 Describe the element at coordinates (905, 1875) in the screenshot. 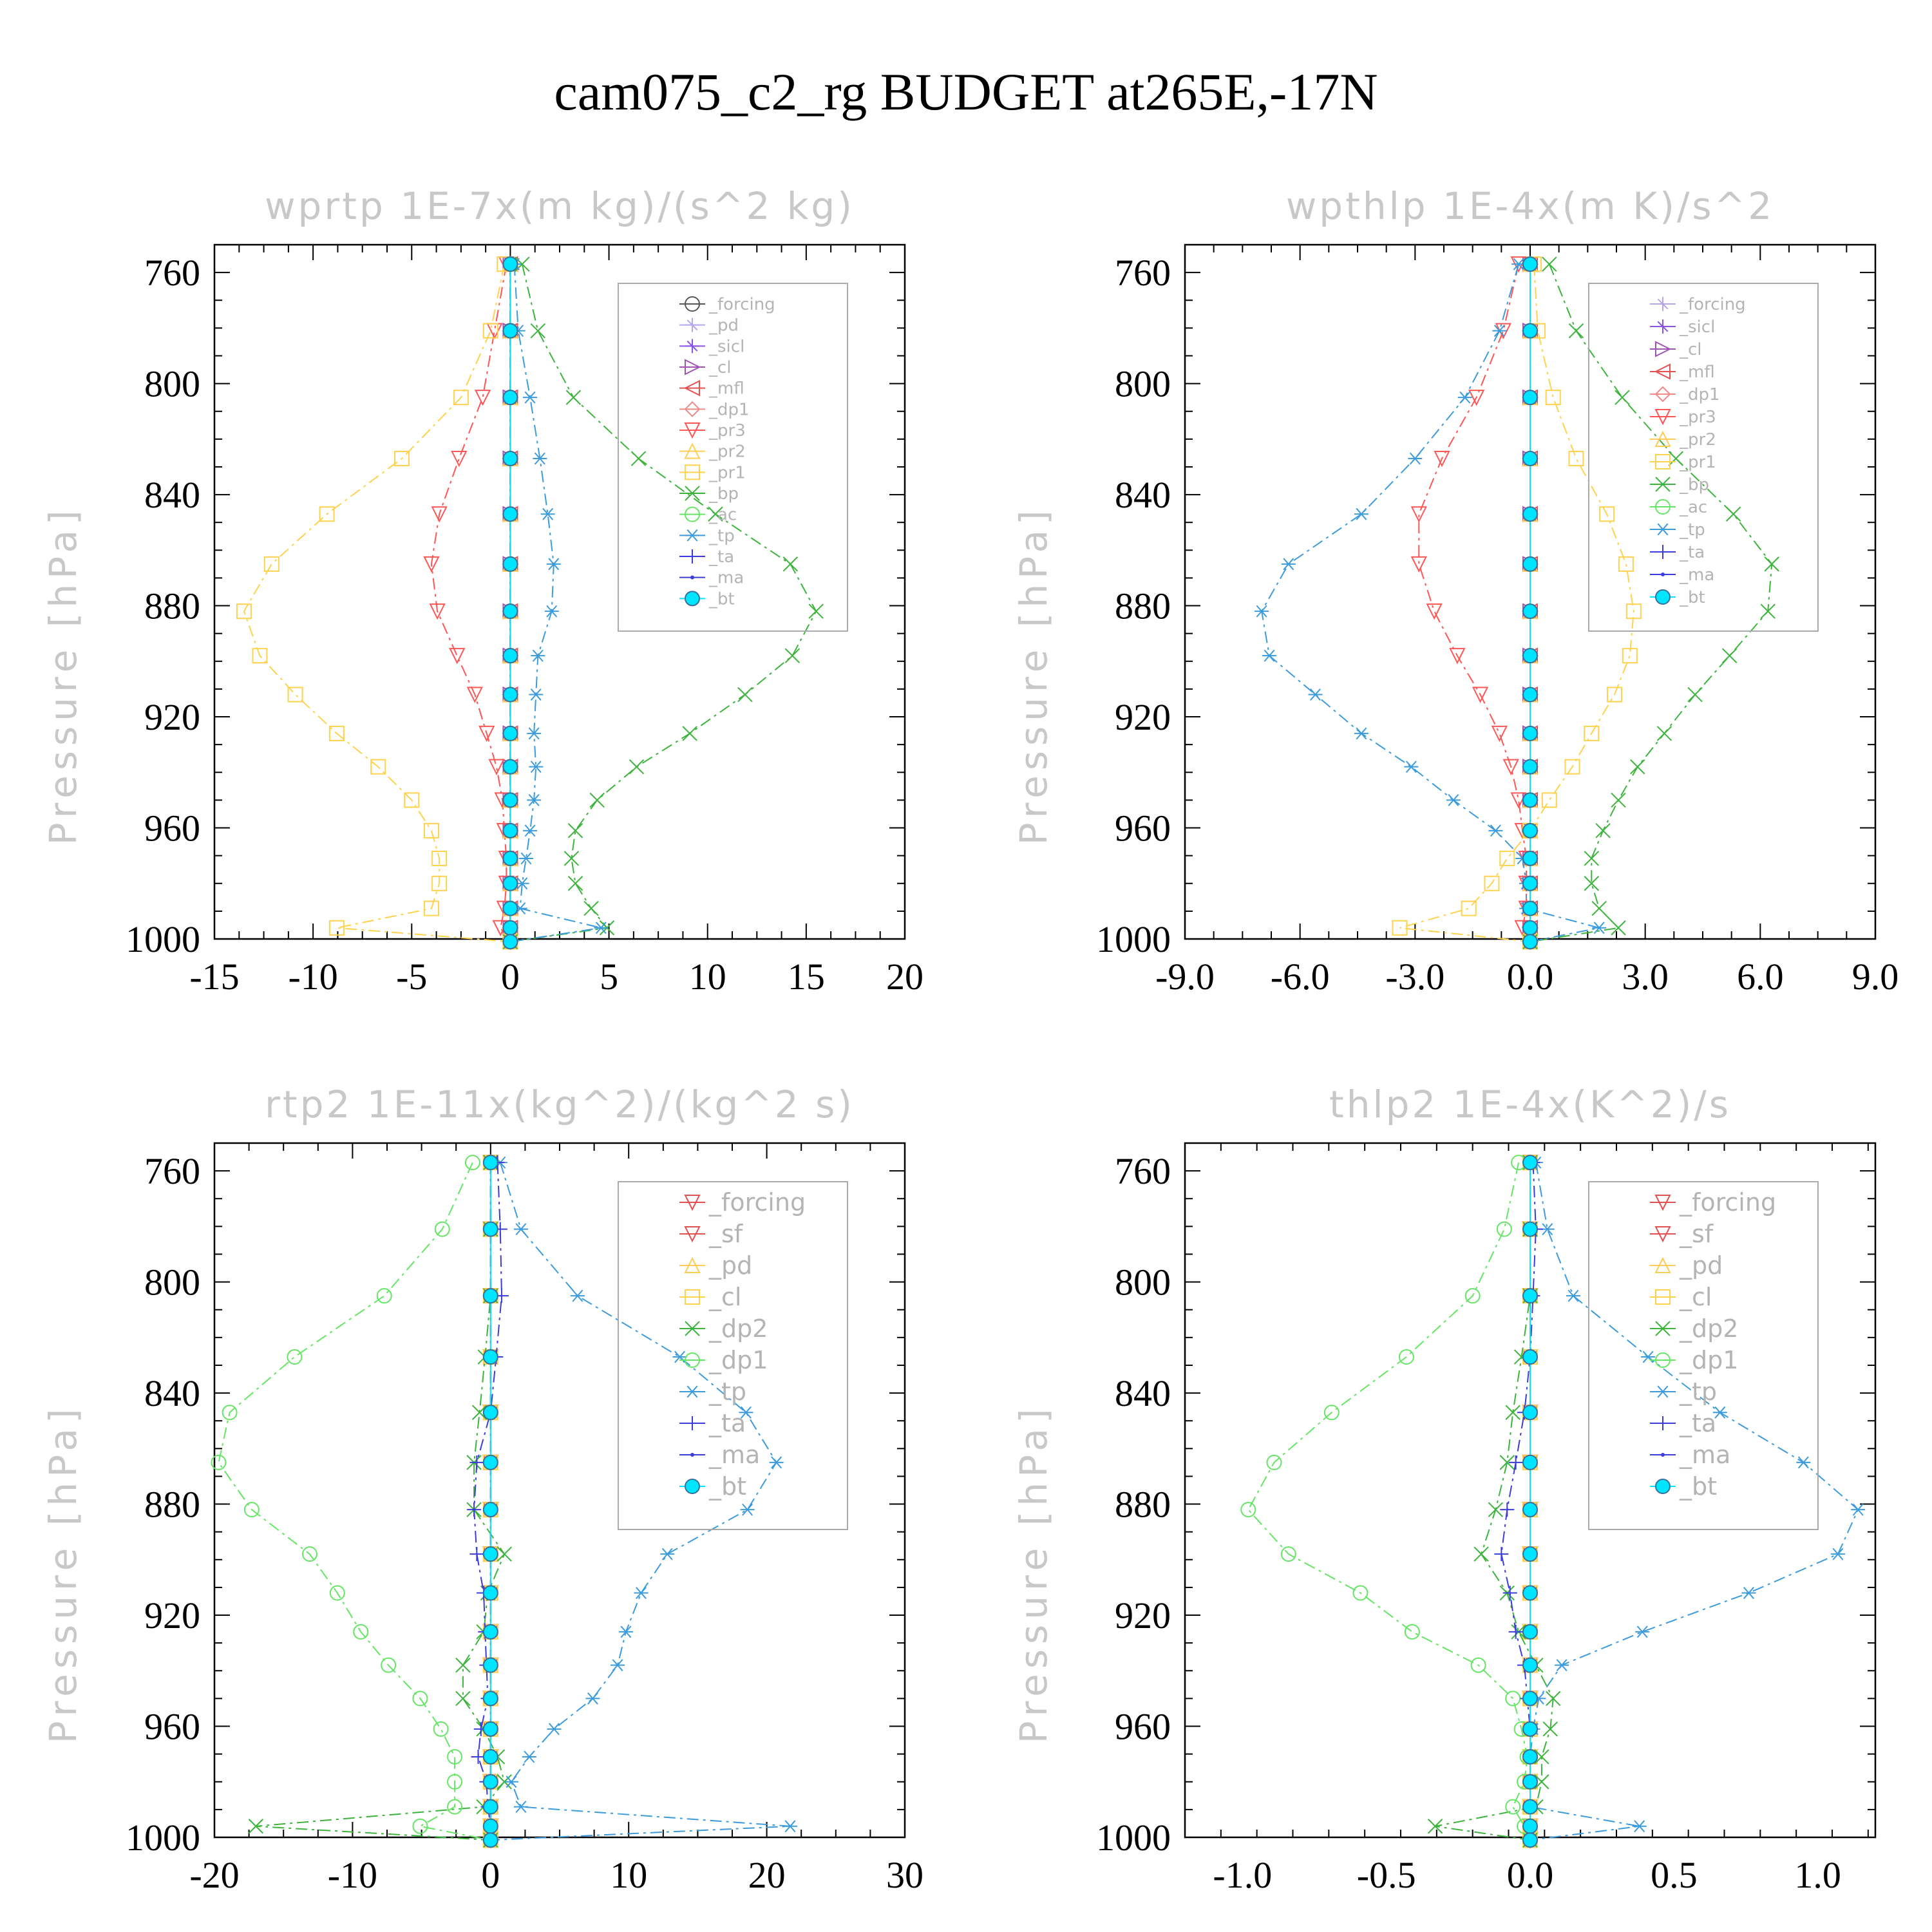

I see `x-tick-label: 30` at that location.